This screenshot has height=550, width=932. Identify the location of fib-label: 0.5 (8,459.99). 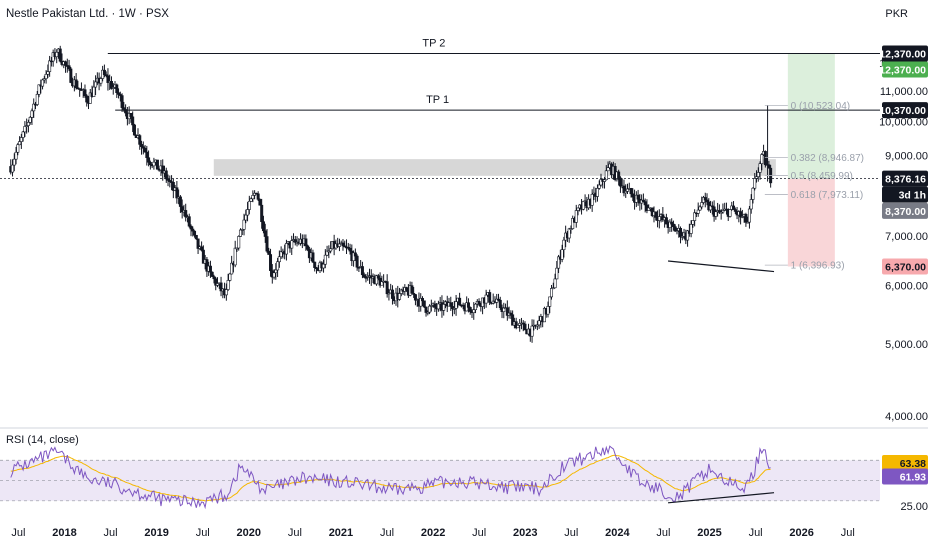
(822, 176).